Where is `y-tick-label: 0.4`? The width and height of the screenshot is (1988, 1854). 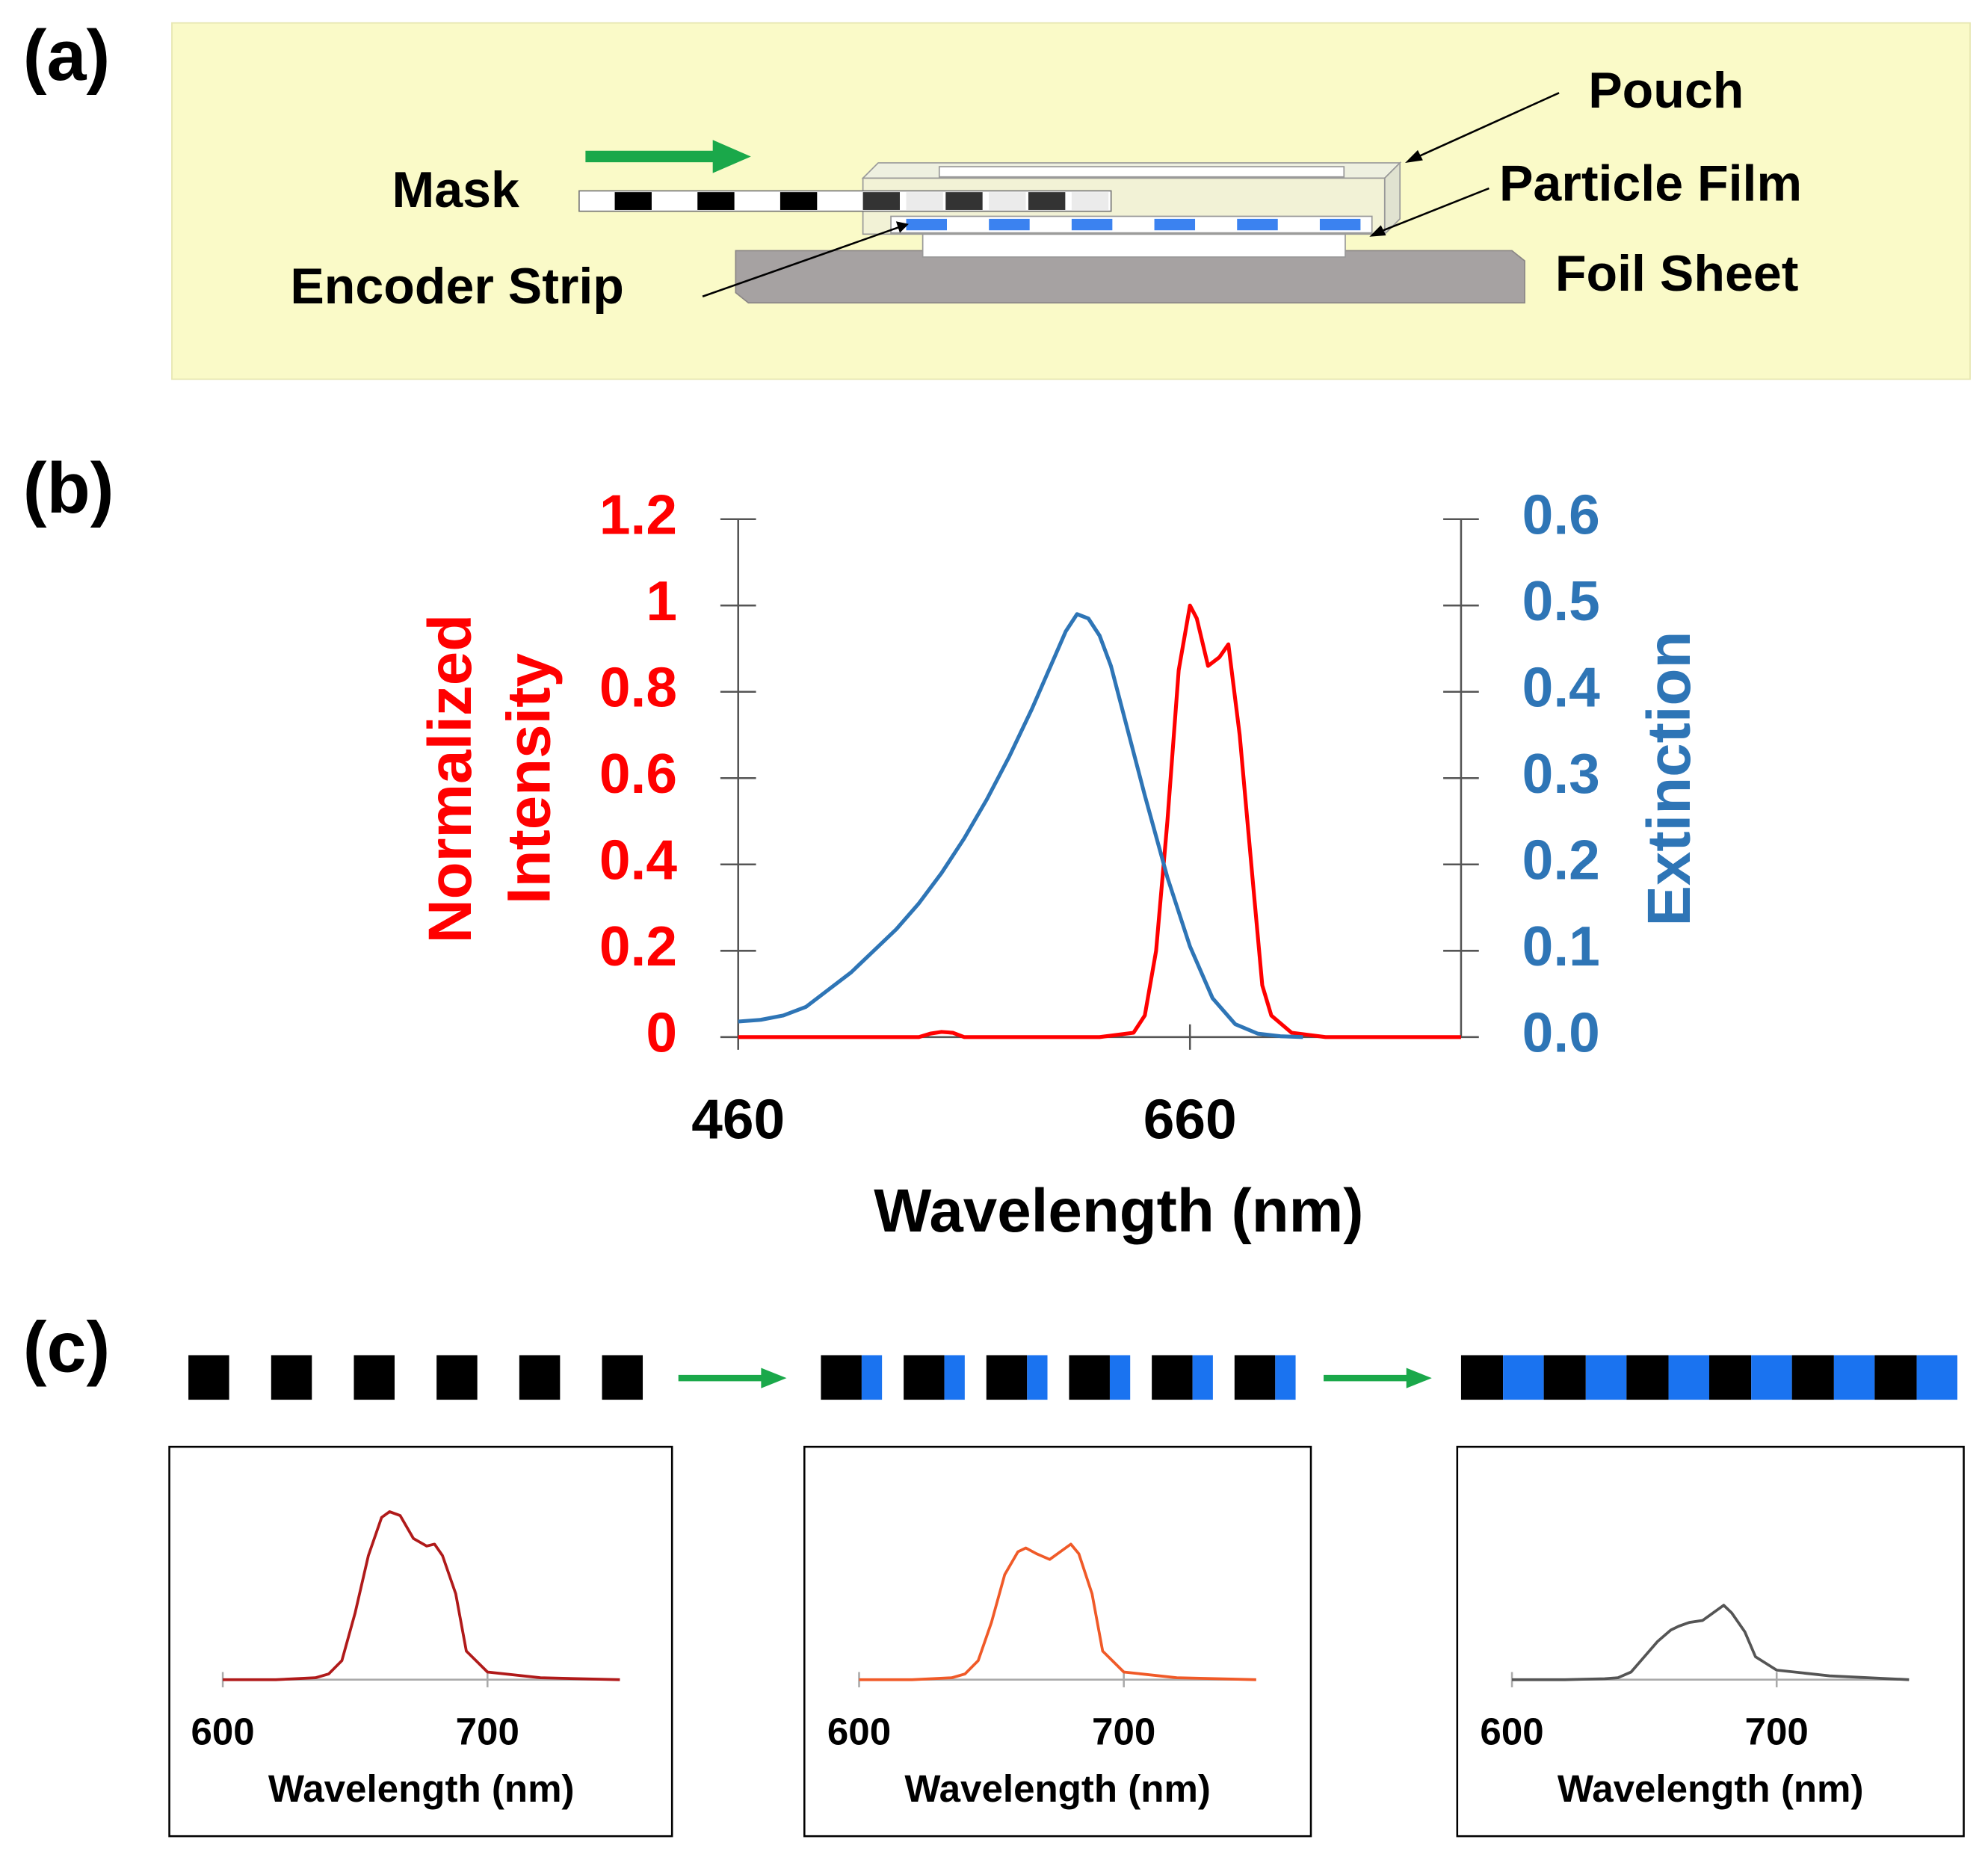 y-tick-label: 0.4 is located at coordinates (638, 860).